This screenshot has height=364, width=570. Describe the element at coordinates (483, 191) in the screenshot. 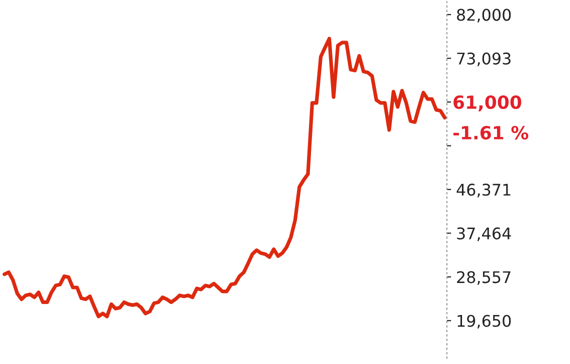

I see `y-tick-label: 46,371` at that location.